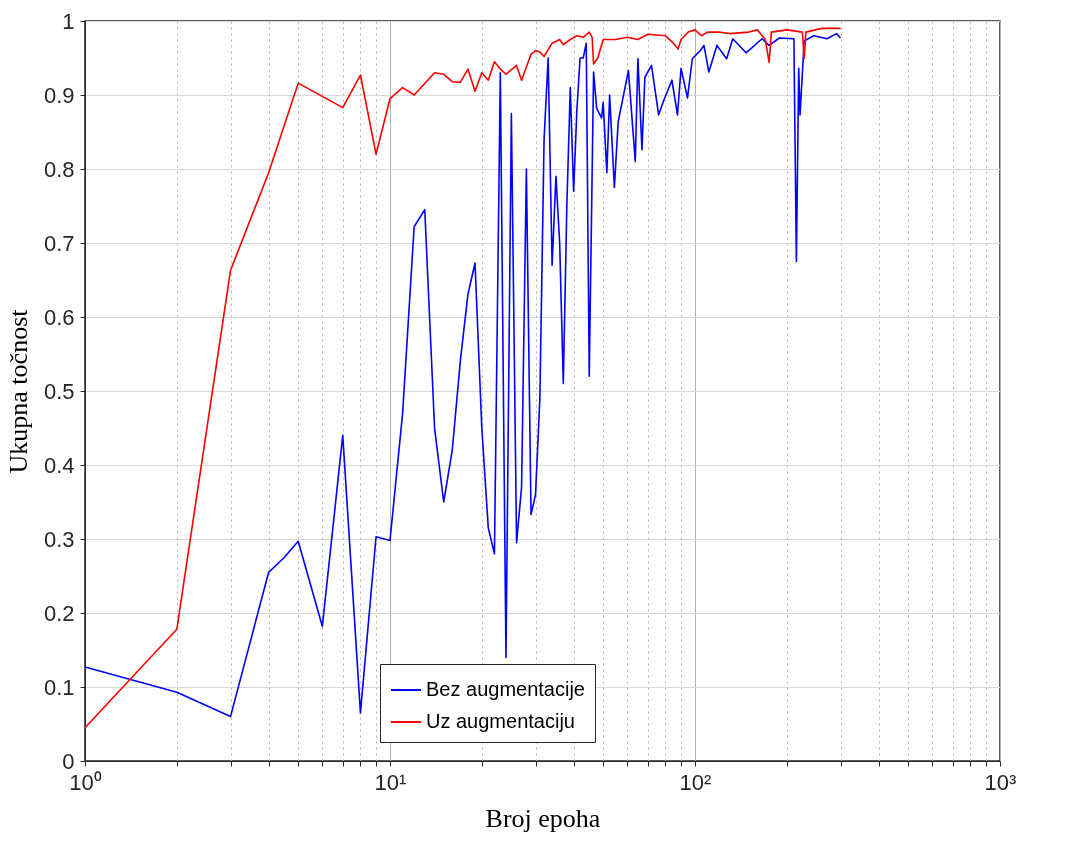 The height and width of the screenshot is (857, 1070). I want to click on x-axis-title: Broj epoha, so click(543, 818).